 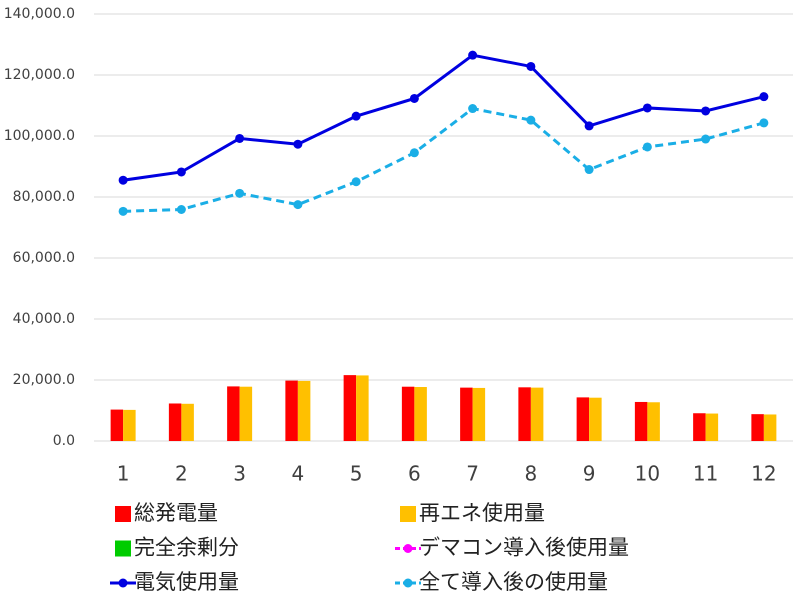 I want to click on x-tick-label: 1, so click(x=123, y=474).